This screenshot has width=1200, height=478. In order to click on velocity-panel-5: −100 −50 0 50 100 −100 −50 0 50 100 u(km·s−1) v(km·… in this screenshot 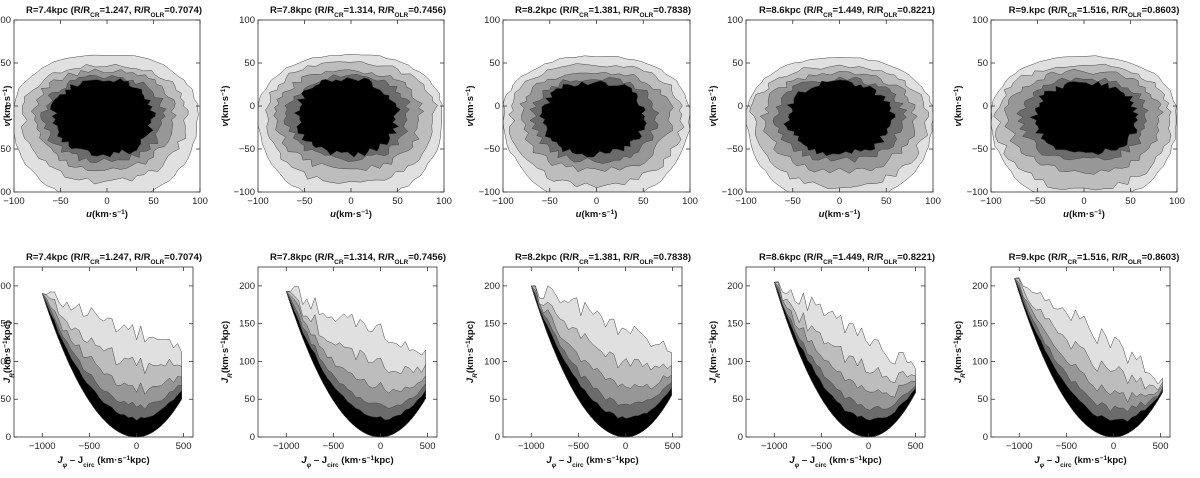, I will do `click(1069, 117)`.